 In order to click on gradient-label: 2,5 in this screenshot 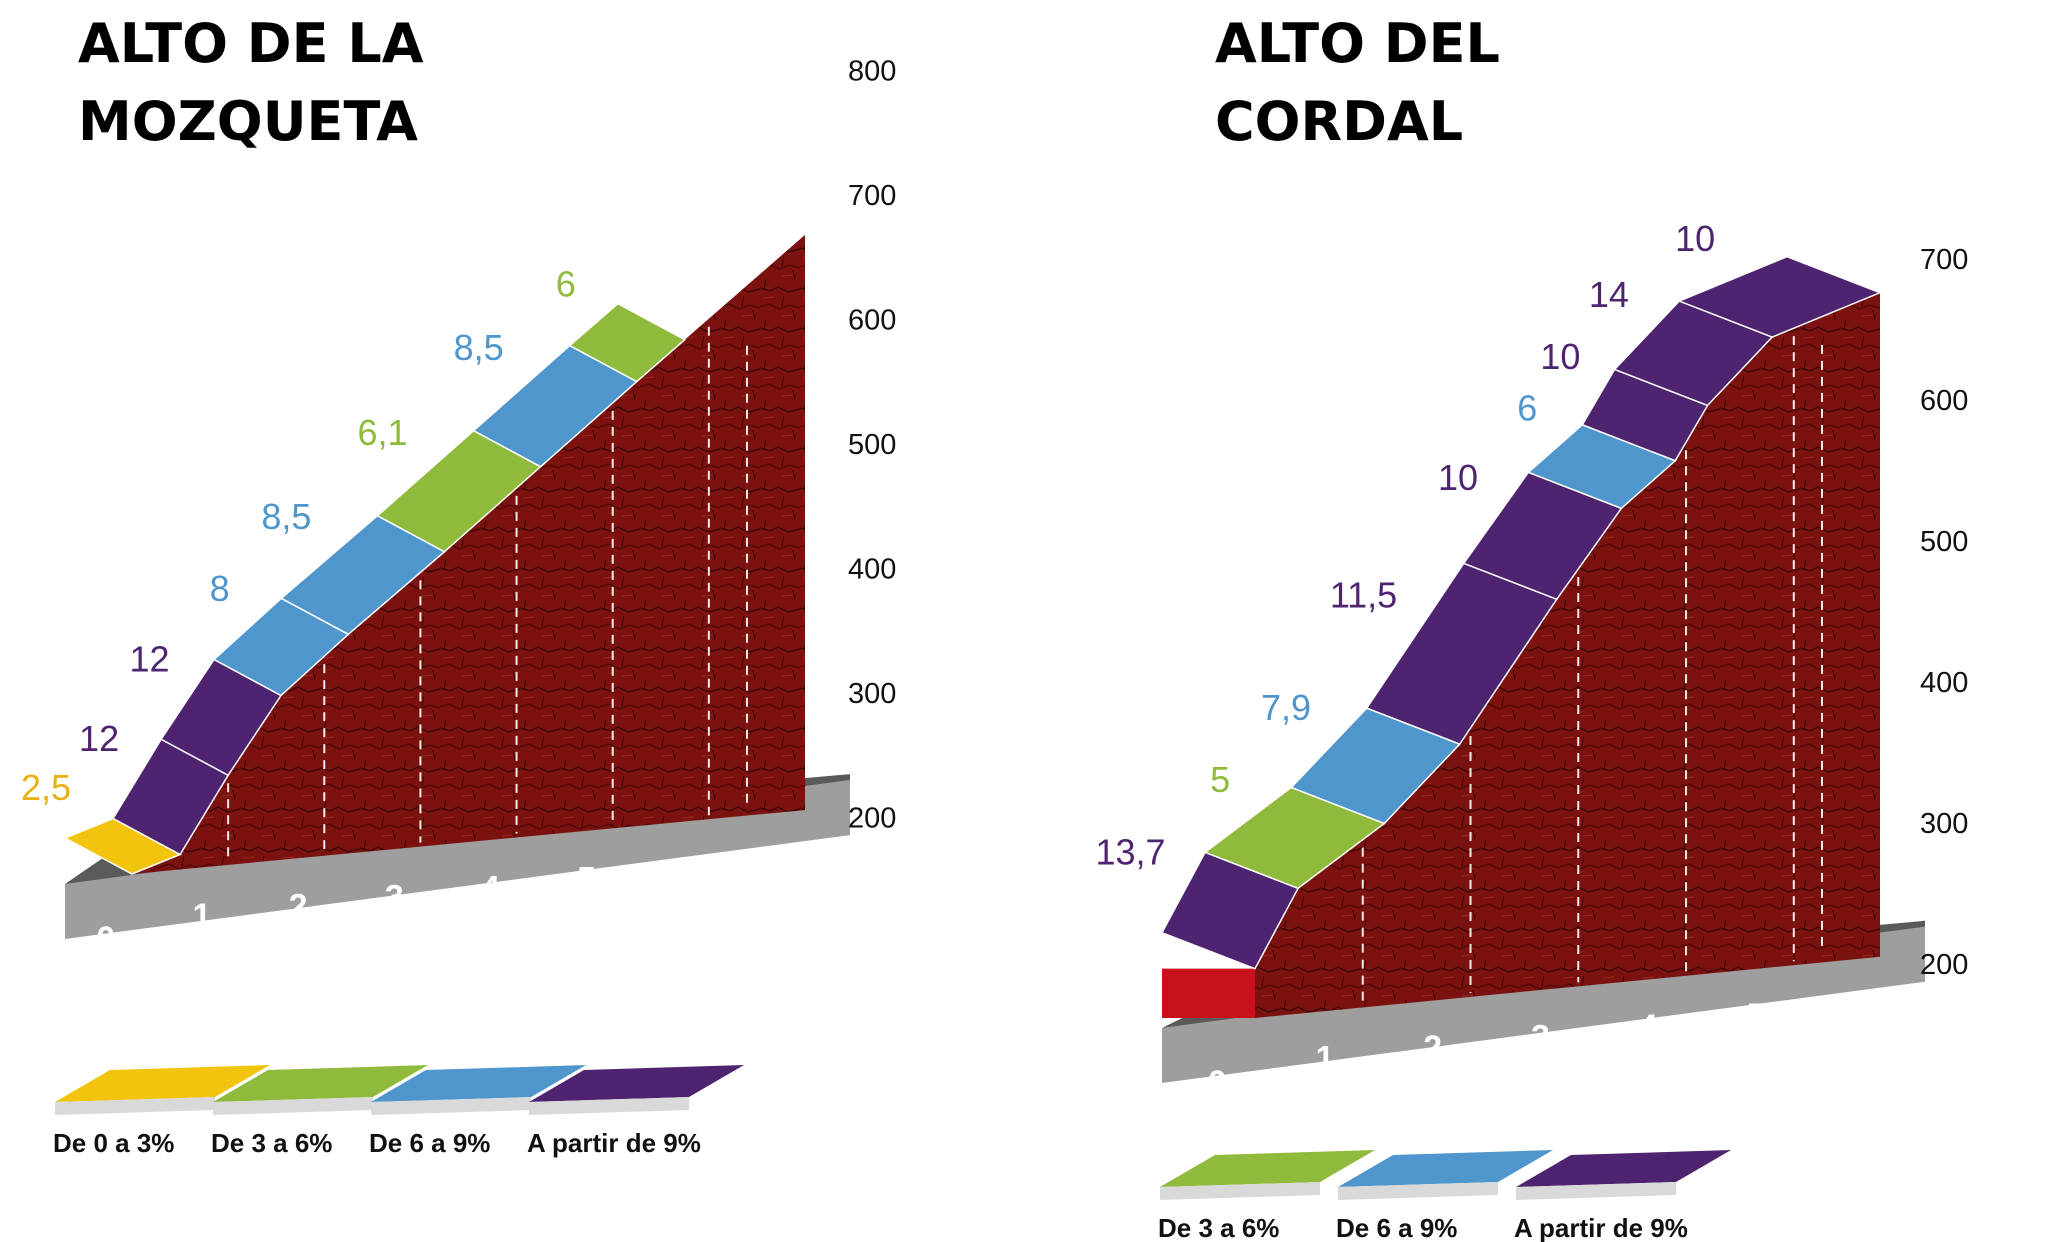, I will do `click(46, 787)`.